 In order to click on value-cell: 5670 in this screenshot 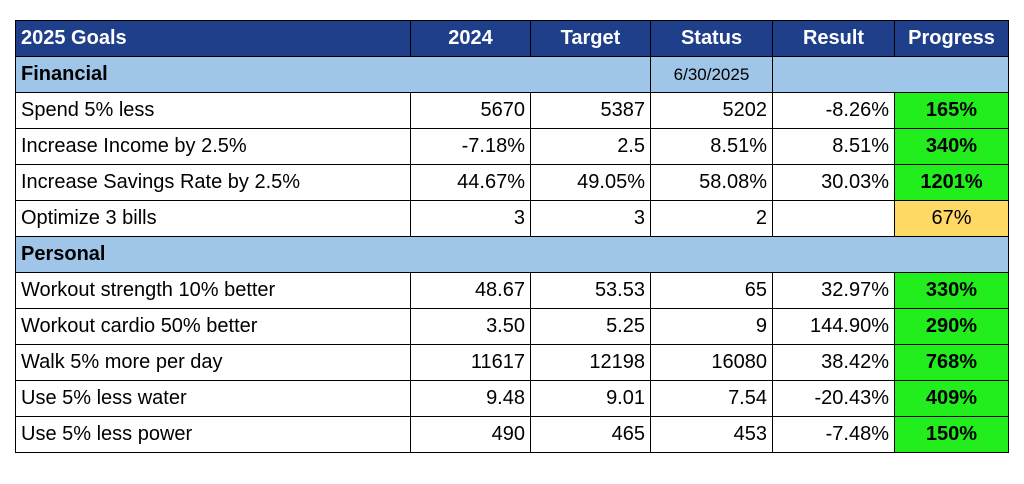, I will do `click(470, 110)`.